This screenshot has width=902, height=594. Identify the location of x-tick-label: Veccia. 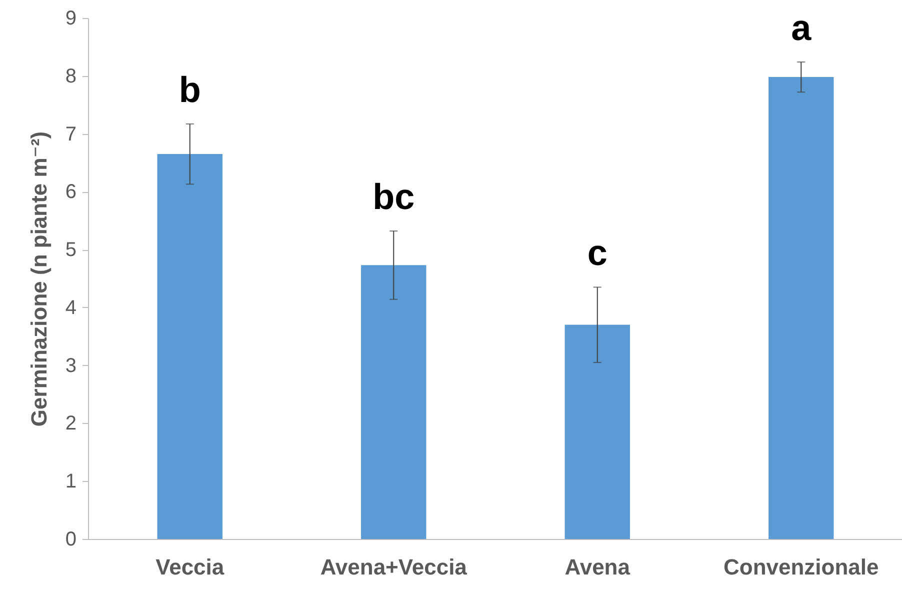
(190, 567).